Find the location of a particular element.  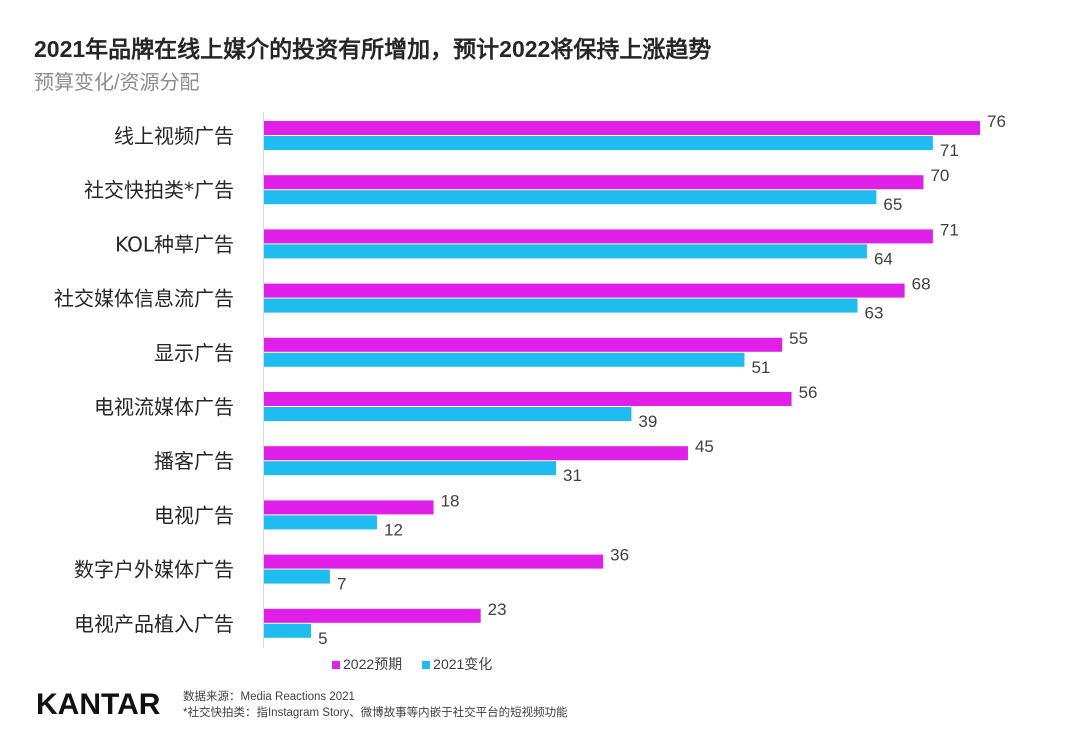

data-label: 76 is located at coordinates (996, 121).